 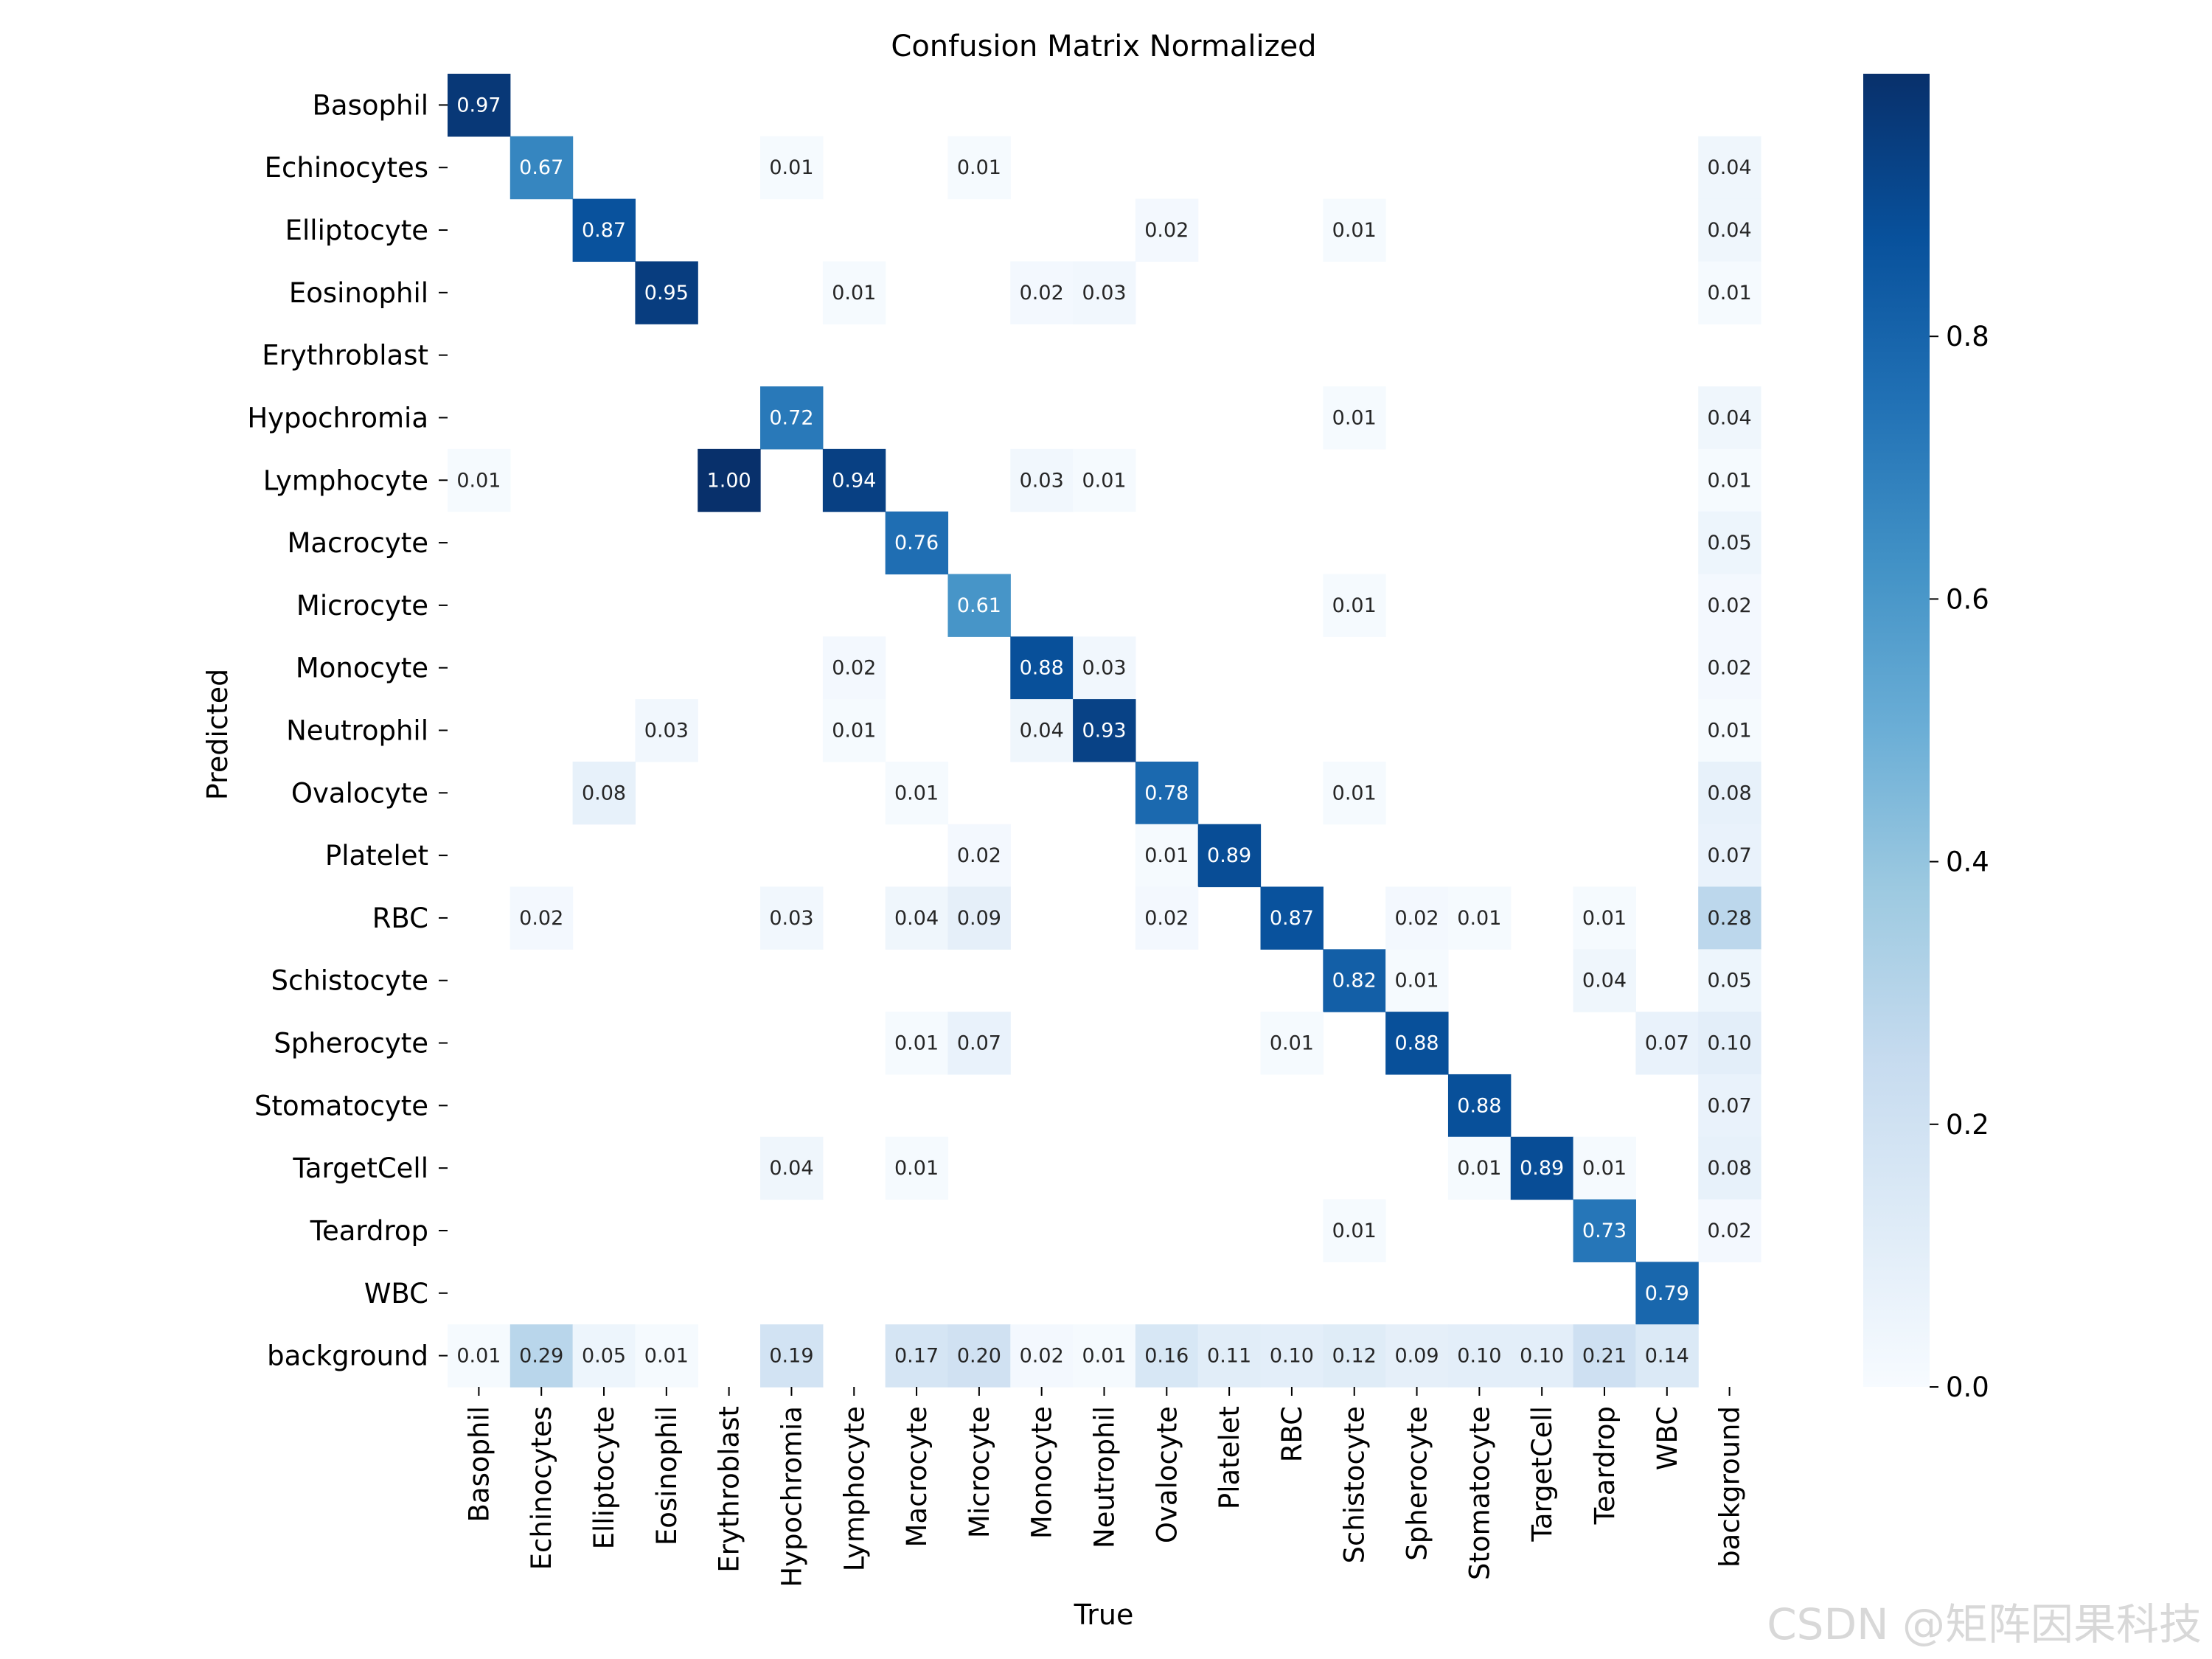 What do you see at coordinates (376, 856) in the screenshot?
I see `y-tick-label: Platelet` at bounding box center [376, 856].